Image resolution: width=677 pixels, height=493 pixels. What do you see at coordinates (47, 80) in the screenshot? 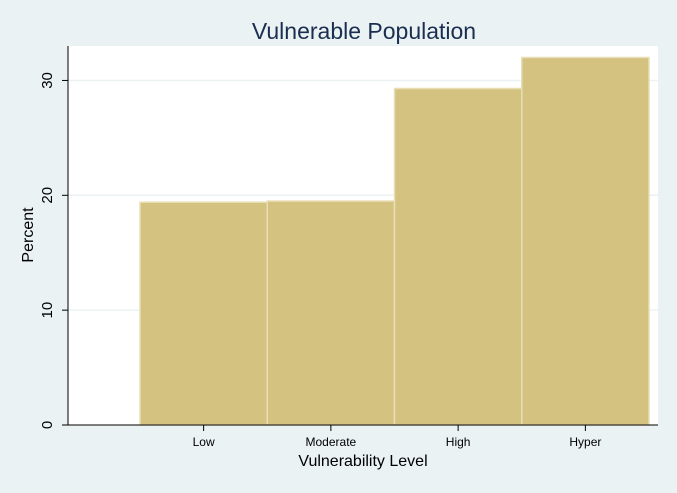
I see `y-tick-label: 30` at bounding box center [47, 80].